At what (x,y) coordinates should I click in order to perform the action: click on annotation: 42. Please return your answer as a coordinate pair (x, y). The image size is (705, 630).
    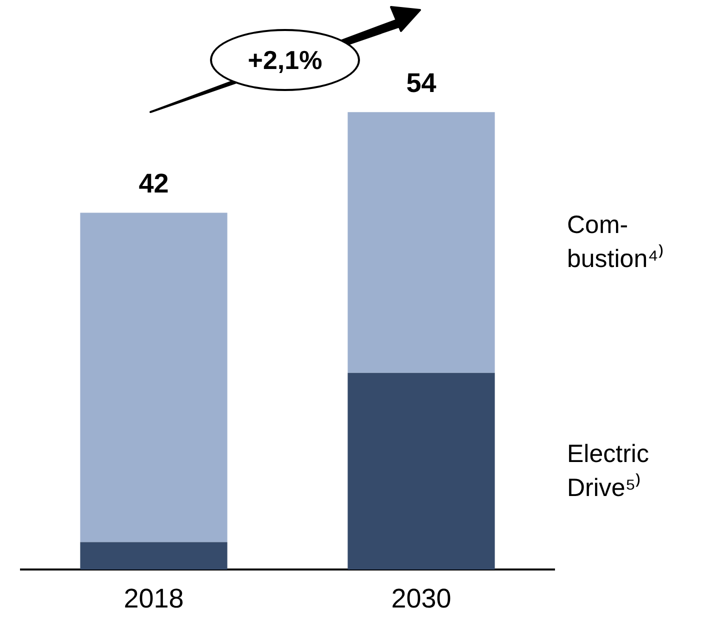
    Looking at the image, I should click on (153, 183).